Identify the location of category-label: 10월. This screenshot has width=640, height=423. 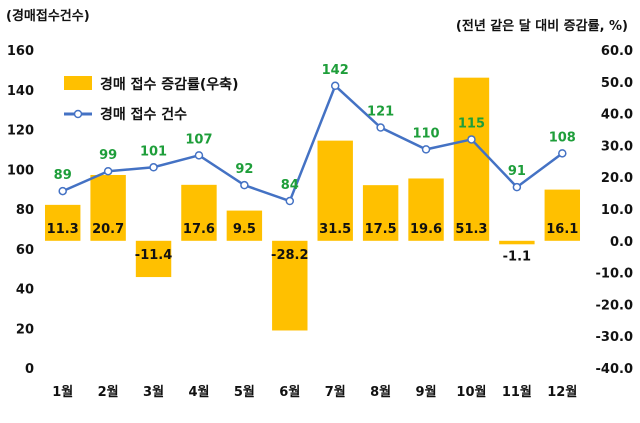
(471, 392).